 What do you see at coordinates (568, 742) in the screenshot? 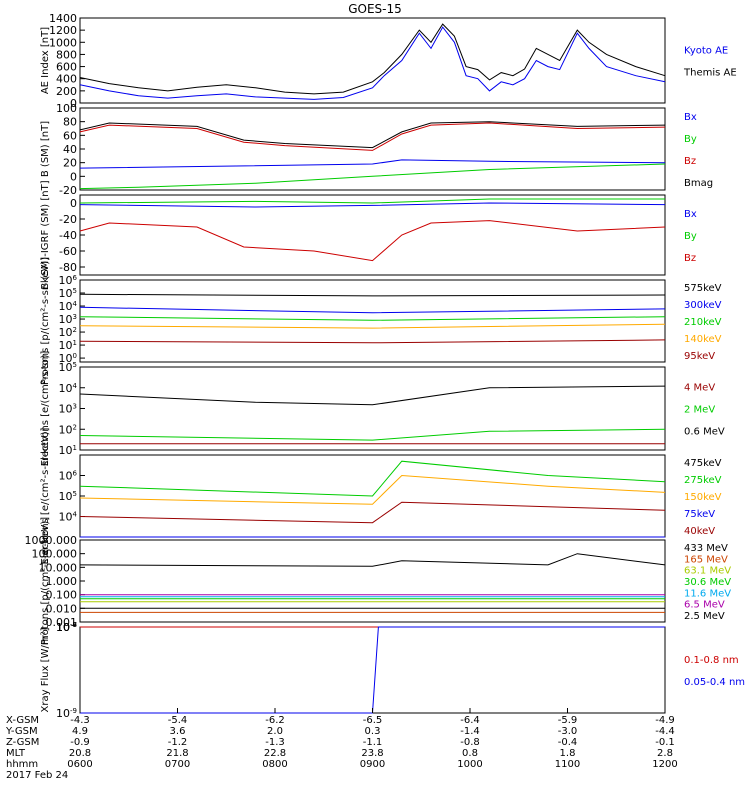
I see `x-tick-label: -0.4` at bounding box center [568, 742].